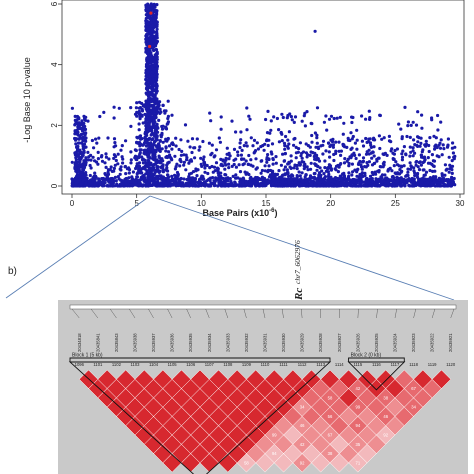 The image size is (474, 474). I want to click on snp-id-label: 20435935, so click(190, 342).